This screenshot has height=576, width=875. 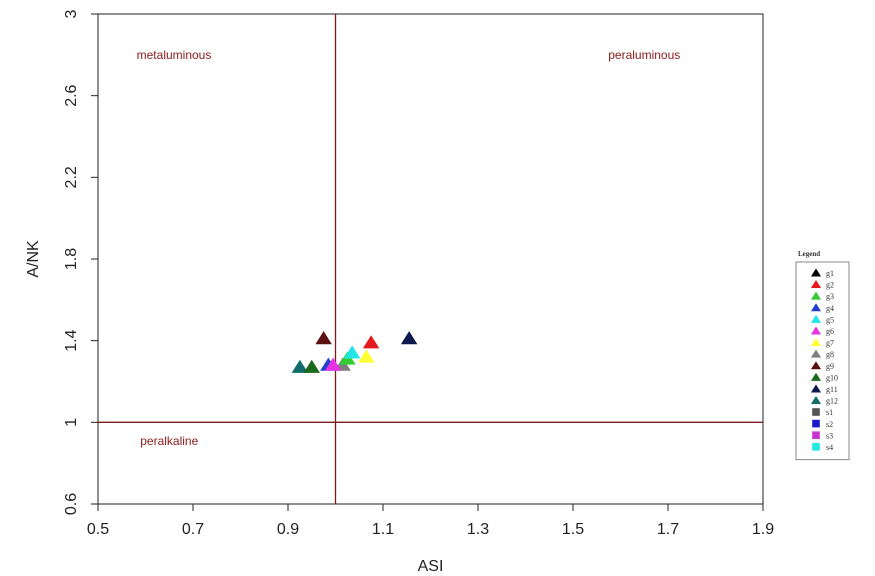 I want to click on x-tick-label: 0.5, so click(x=98, y=529).